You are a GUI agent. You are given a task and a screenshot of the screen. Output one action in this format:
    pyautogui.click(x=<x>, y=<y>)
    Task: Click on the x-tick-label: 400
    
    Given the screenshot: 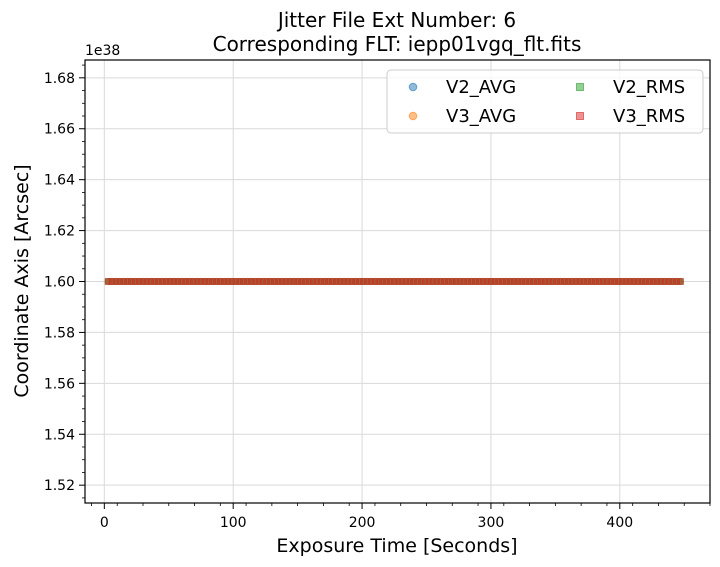 What is the action you would take?
    pyautogui.click(x=619, y=523)
    